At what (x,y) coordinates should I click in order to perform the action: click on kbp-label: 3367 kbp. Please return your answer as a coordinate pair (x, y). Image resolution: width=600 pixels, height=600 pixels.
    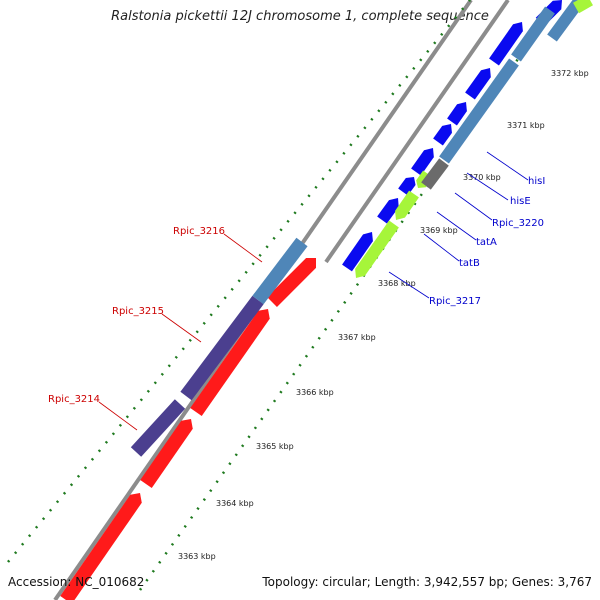
    Looking at the image, I should click on (357, 337).